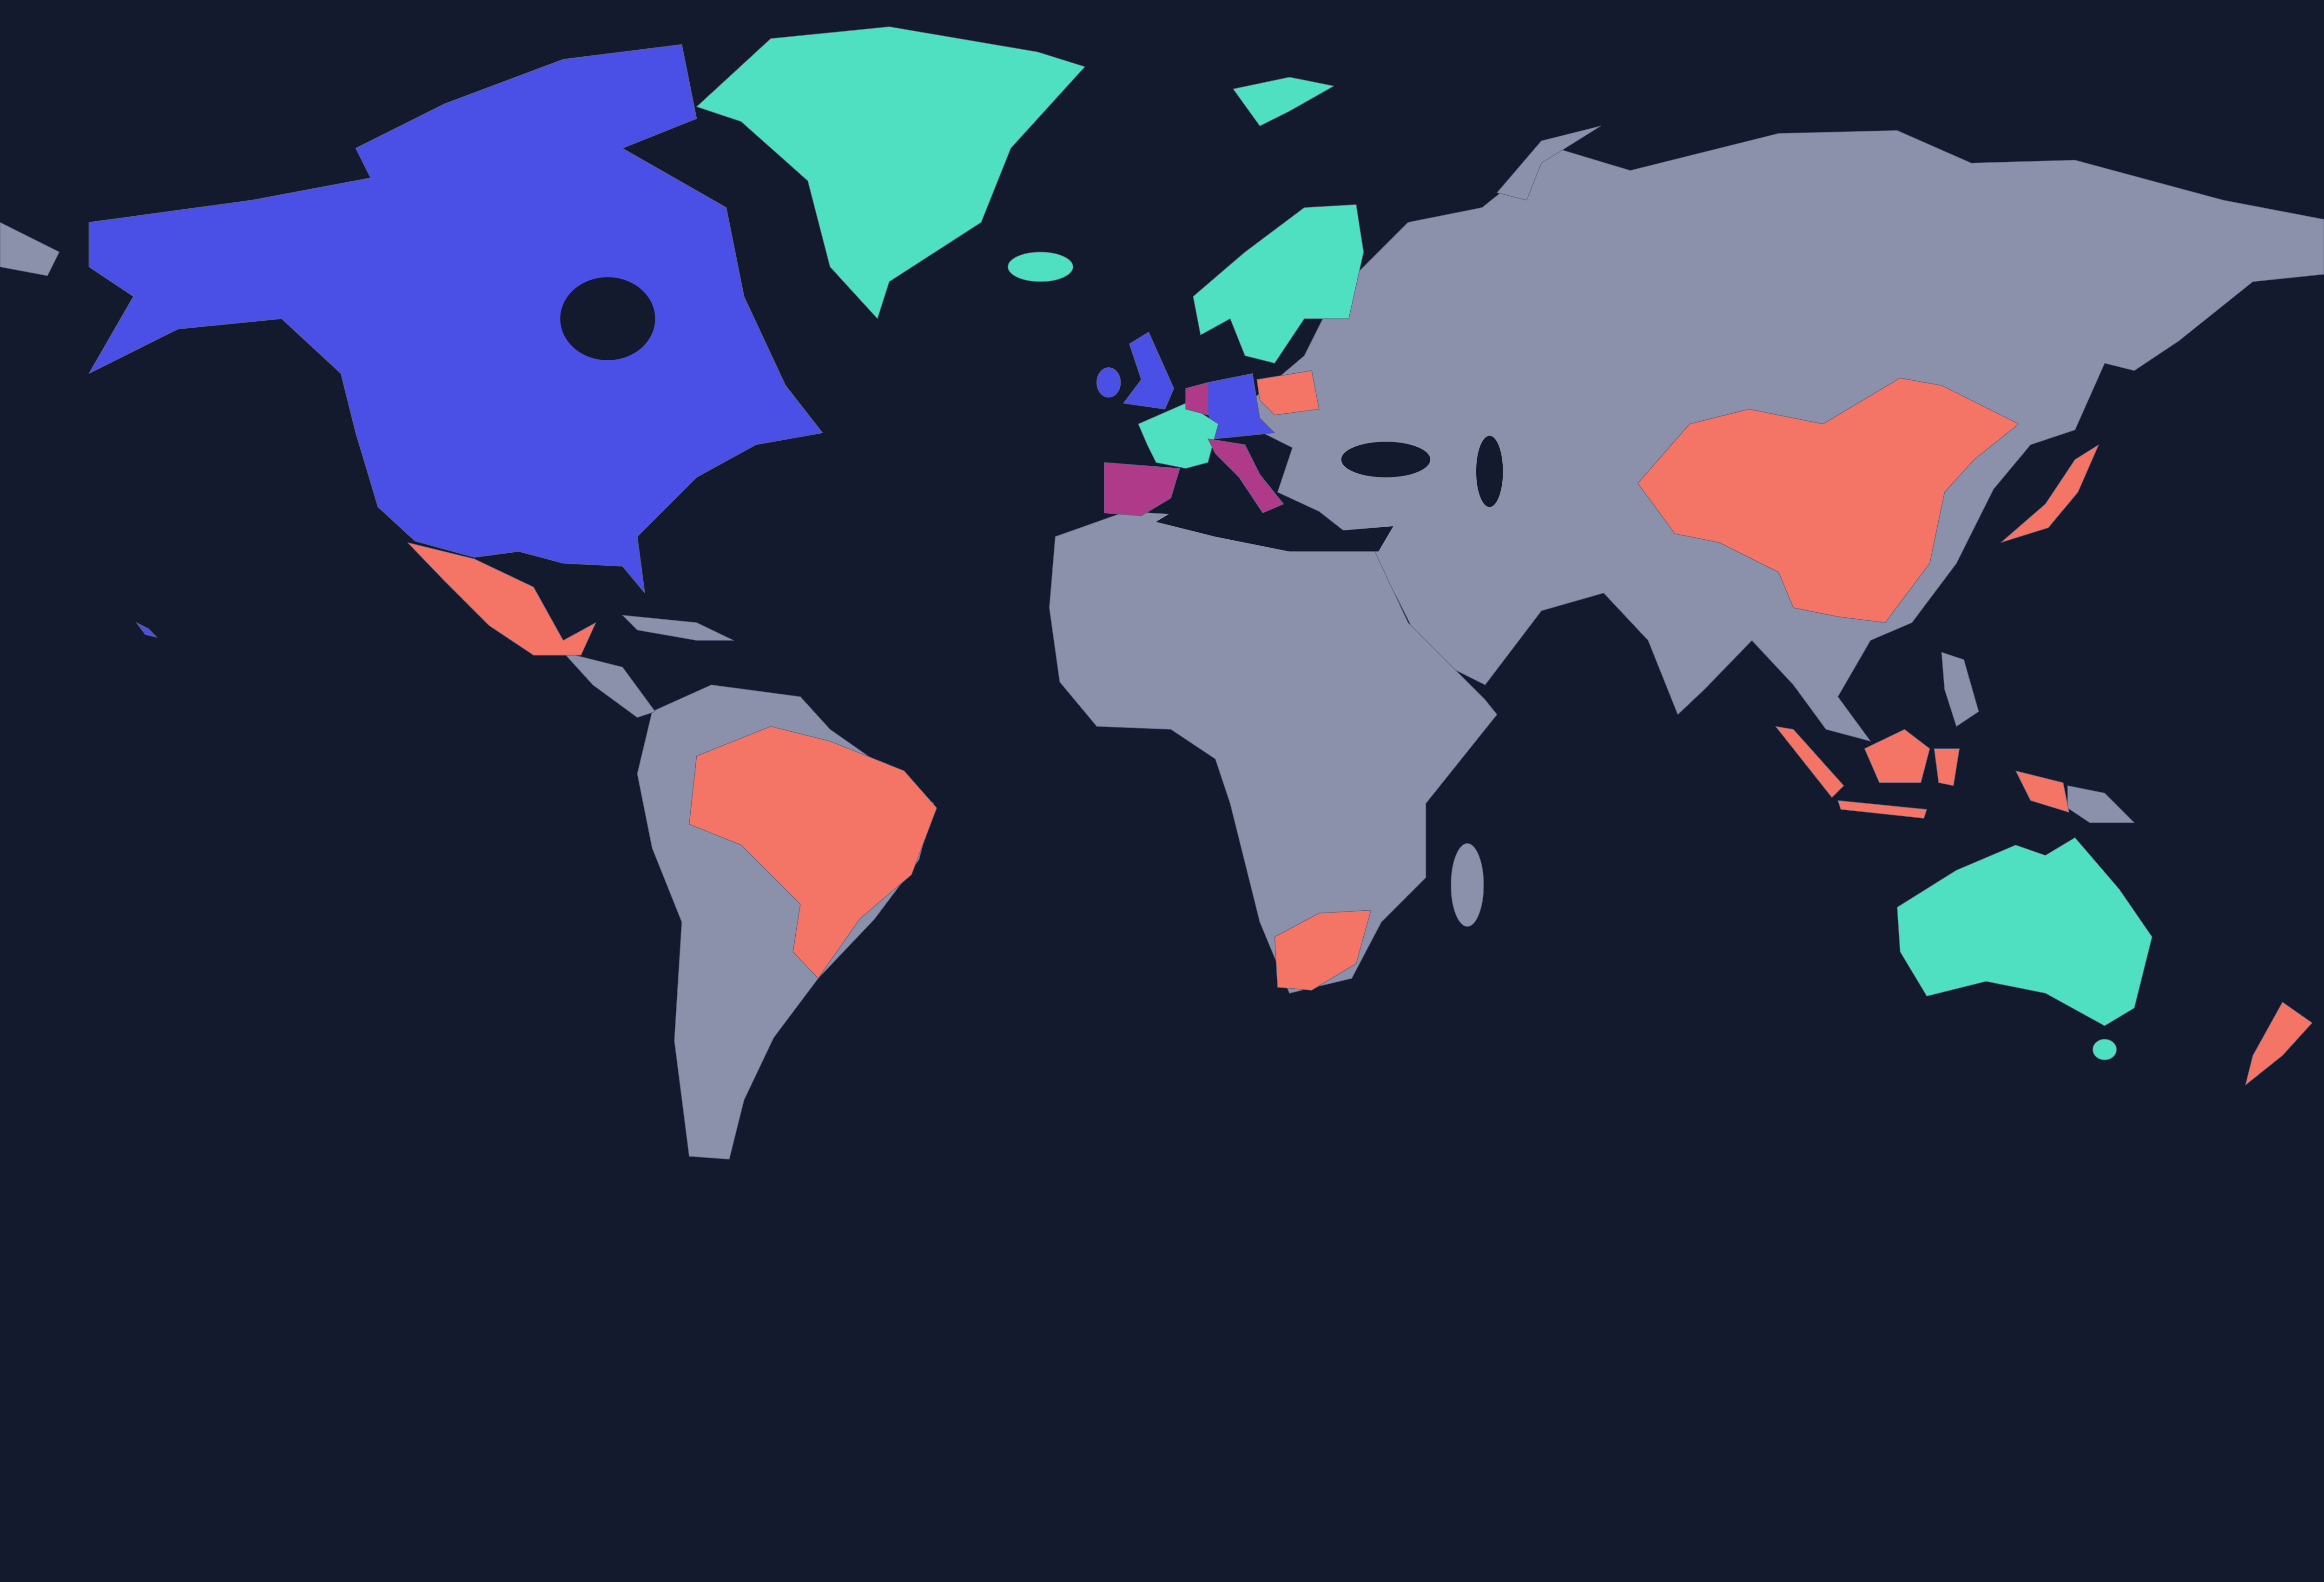 This screenshot has width=2324, height=1582. Describe the element at coordinates (607, 319) in the screenshot. I see `hudson-bay` at that location.